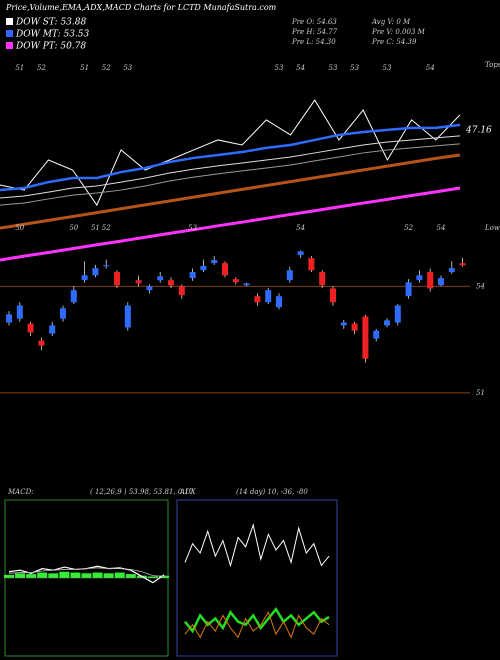 The height and width of the screenshot is (660, 500). What do you see at coordinates (313, 42) in the screenshot?
I see `info-text: Pre L: 54.30` at bounding box center [313, 42].